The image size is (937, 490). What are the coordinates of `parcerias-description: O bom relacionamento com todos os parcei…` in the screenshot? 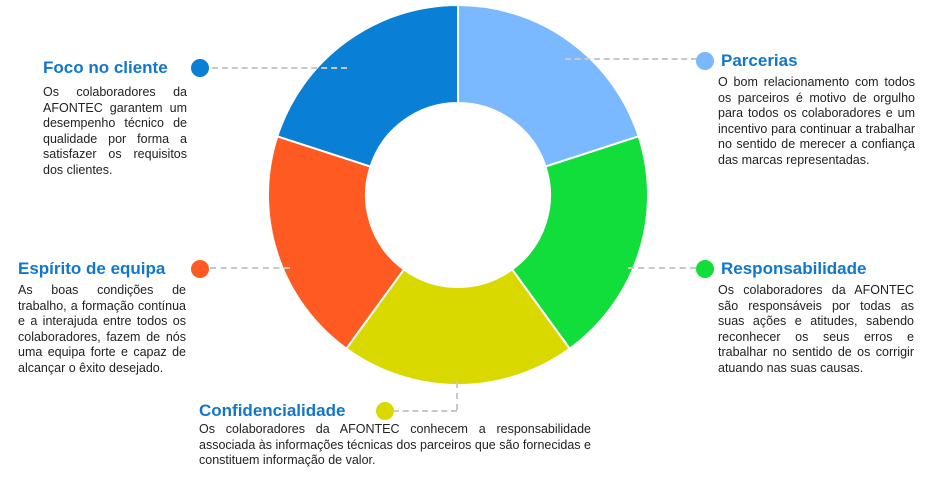 It's located at (816, 121).